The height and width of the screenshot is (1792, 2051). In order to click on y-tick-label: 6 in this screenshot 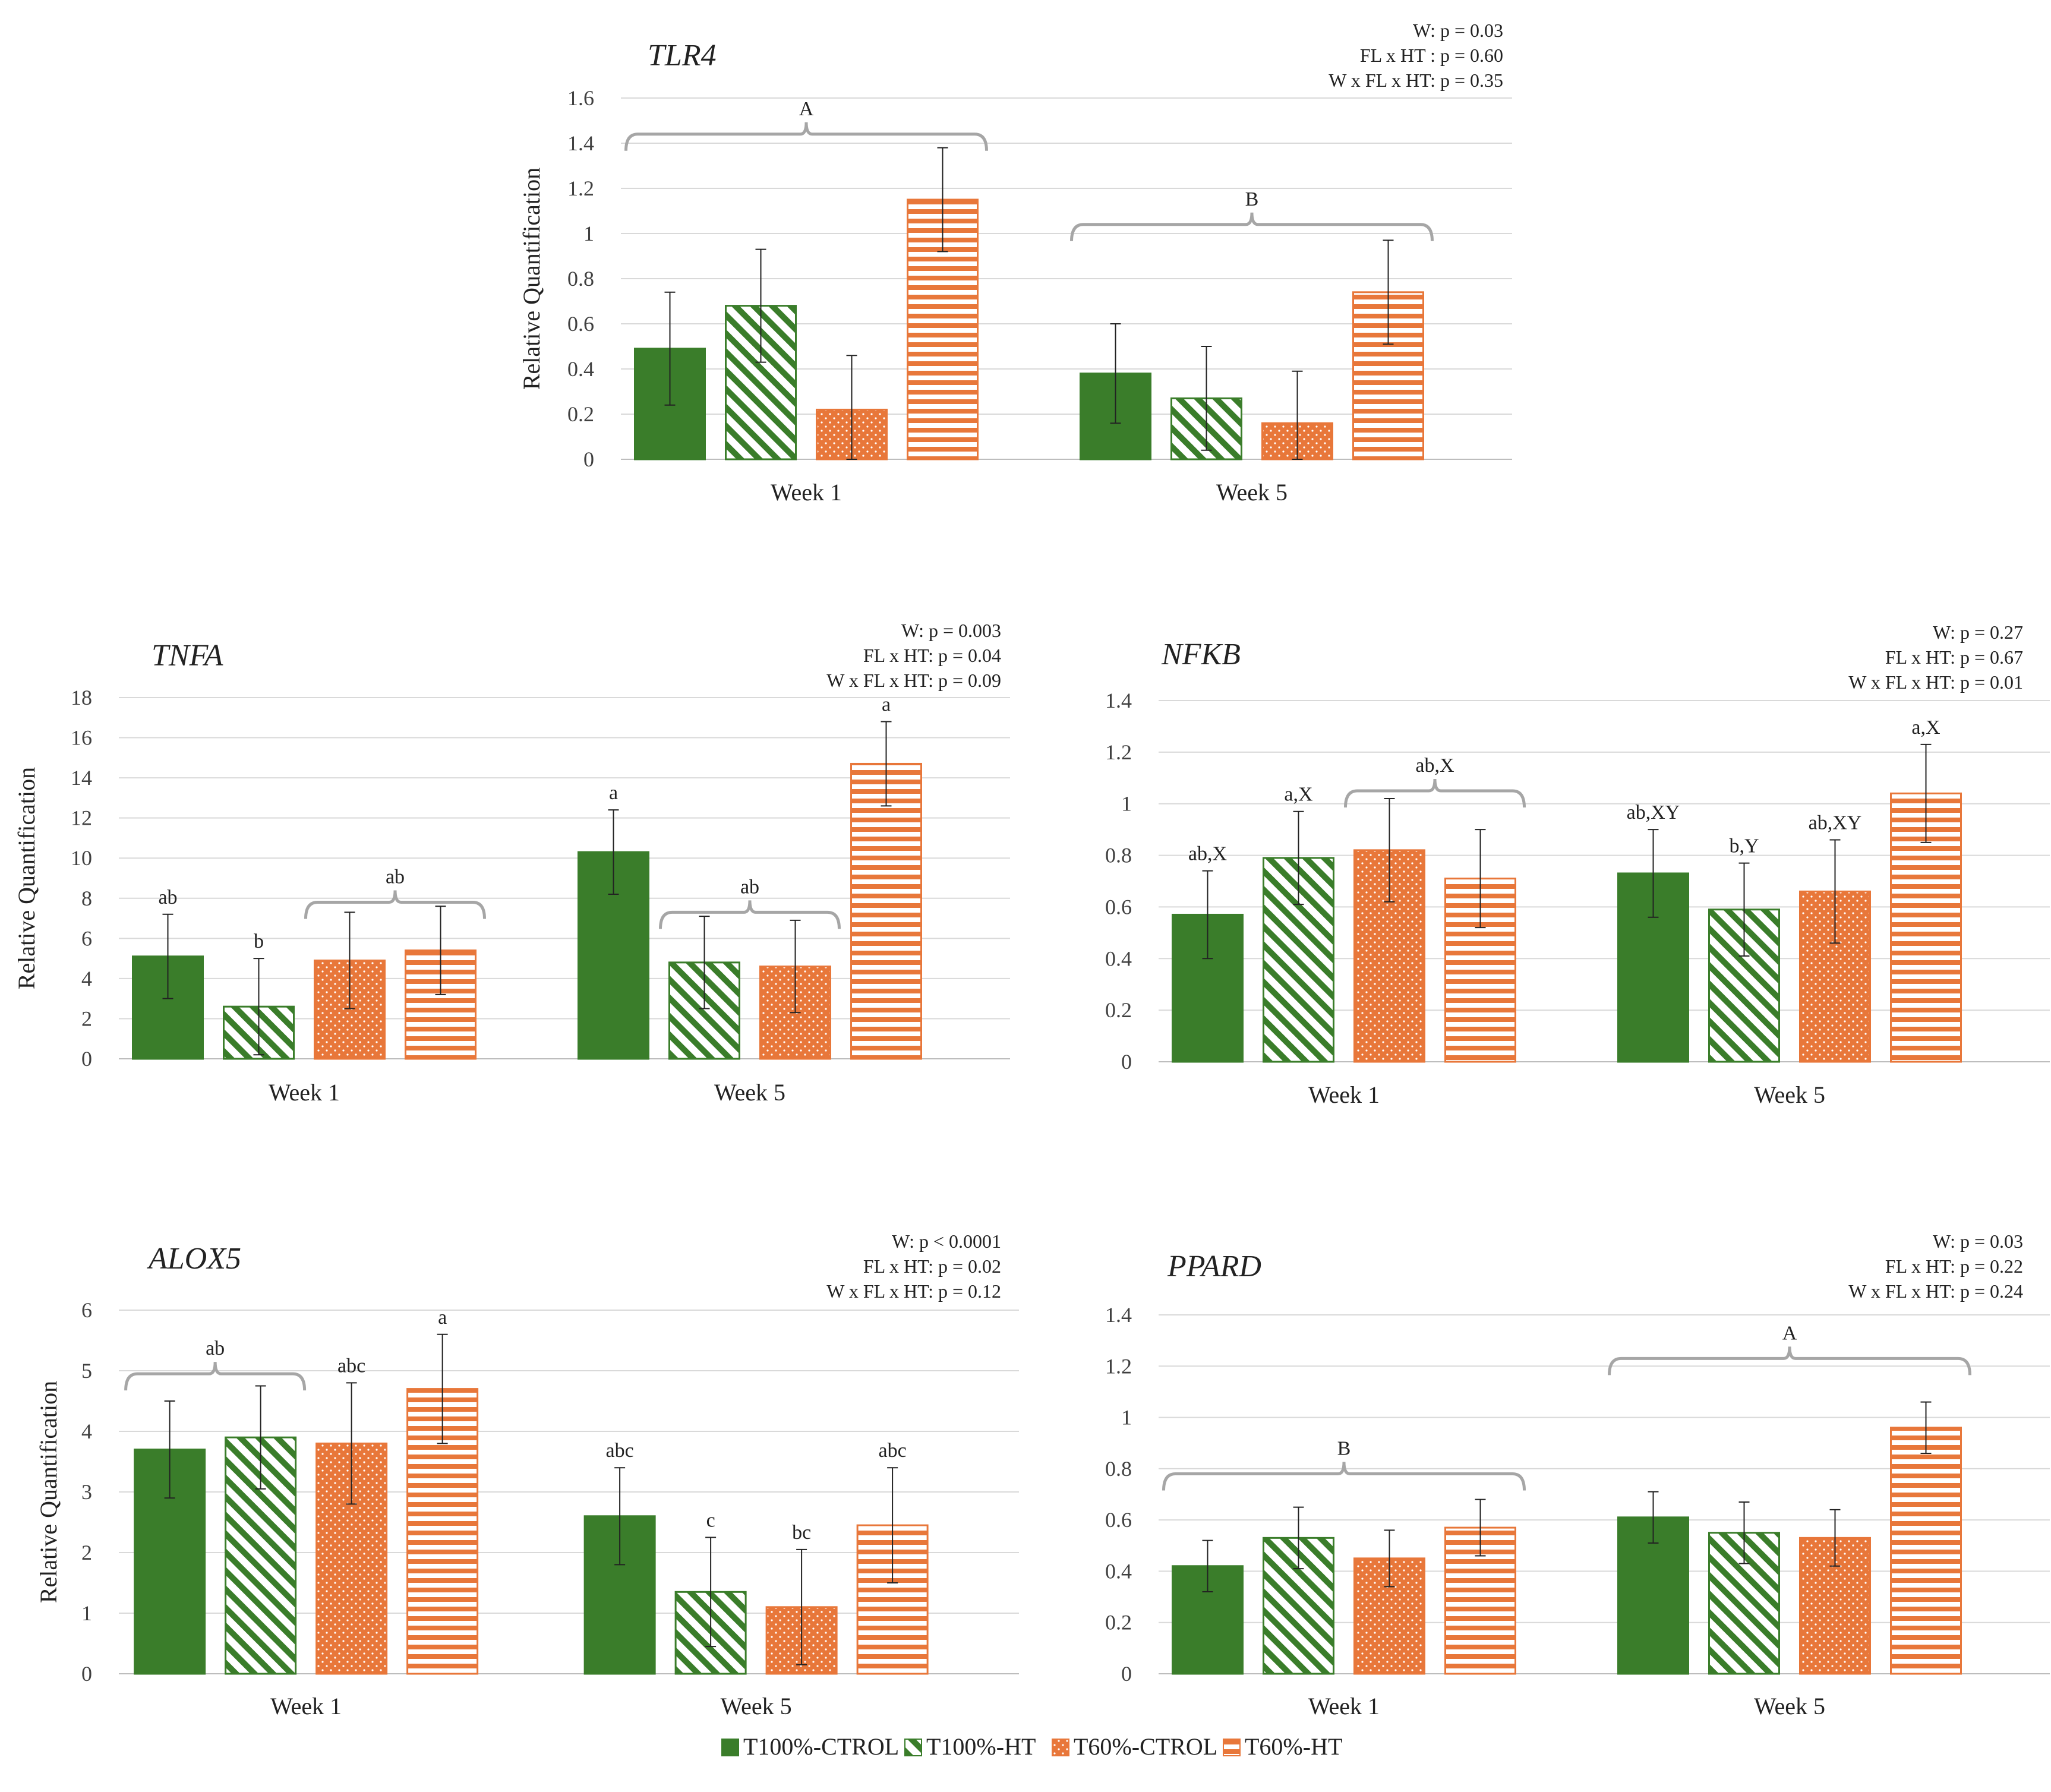, I will do `click(86, 1310)`.